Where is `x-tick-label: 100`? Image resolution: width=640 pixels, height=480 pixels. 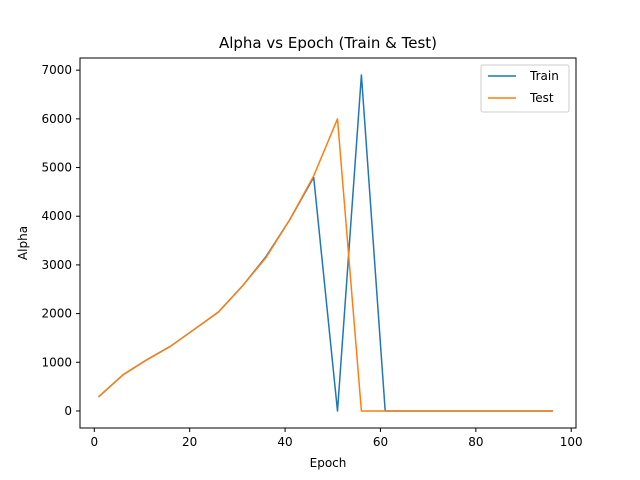 x-tick-label: 100 is located at coordinates (571, 442).